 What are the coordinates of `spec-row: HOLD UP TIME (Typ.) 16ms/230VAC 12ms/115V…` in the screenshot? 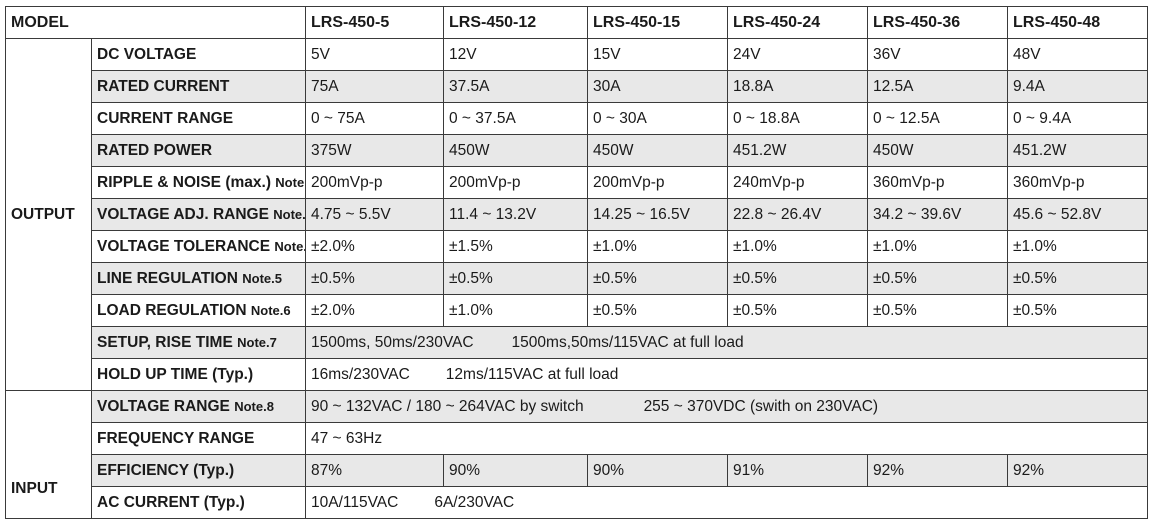 It's located at (577, 374).